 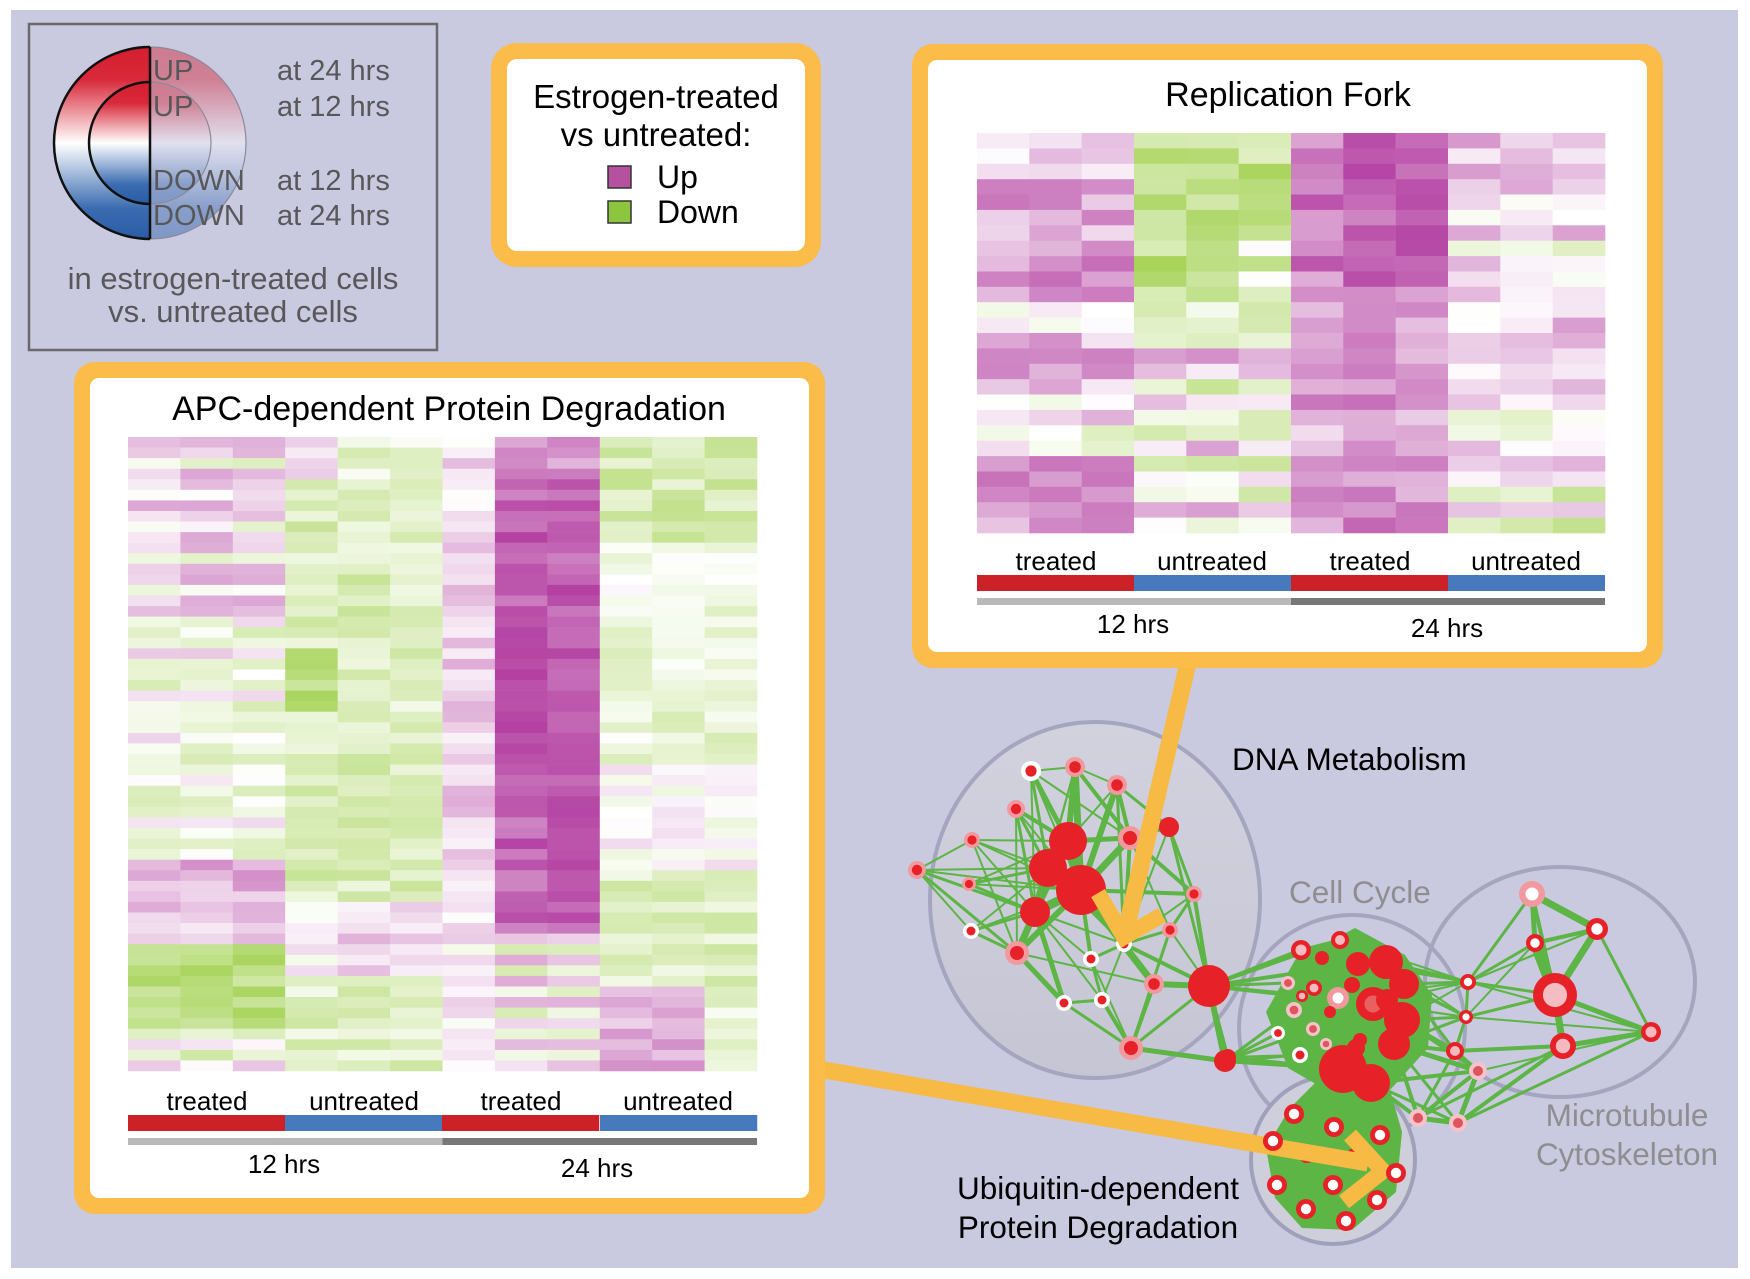 I want to click on svg-text: vs. untreated cells, so click(x=233, y=311).